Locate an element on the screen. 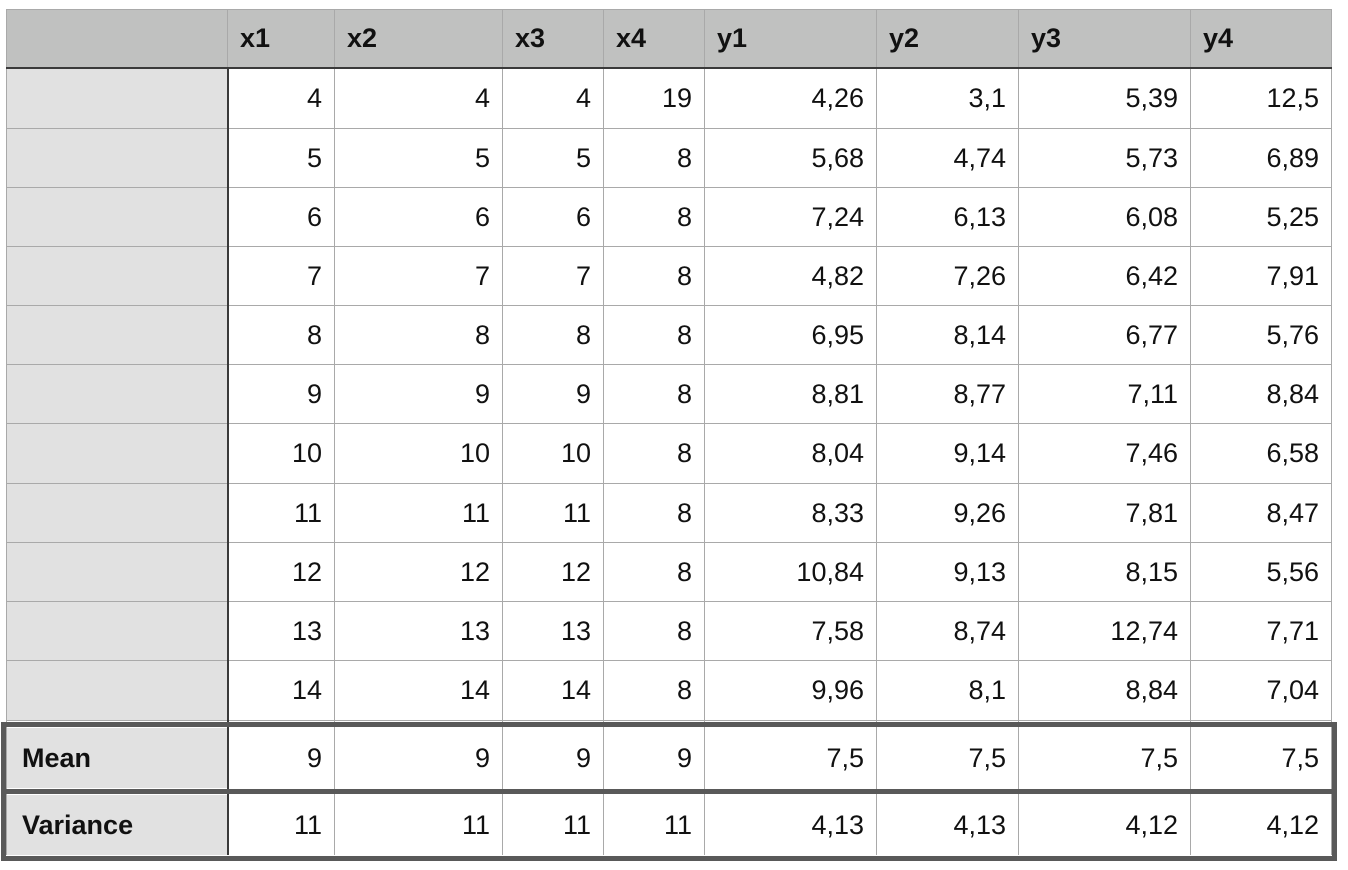 The height and width of the screenshot is (870, 1348). table-cell: 8,15 is located at coordinates (1105, 572).